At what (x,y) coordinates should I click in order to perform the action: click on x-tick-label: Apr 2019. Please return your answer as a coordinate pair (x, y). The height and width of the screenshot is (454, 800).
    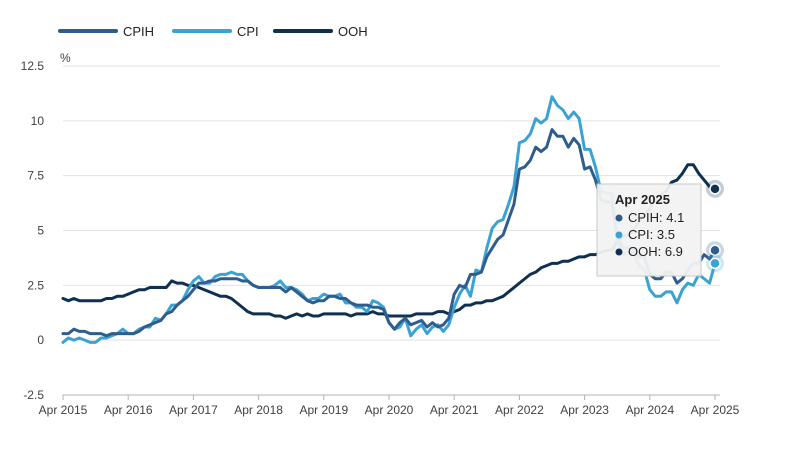
    Looking at the image, I should click on (323, 410).